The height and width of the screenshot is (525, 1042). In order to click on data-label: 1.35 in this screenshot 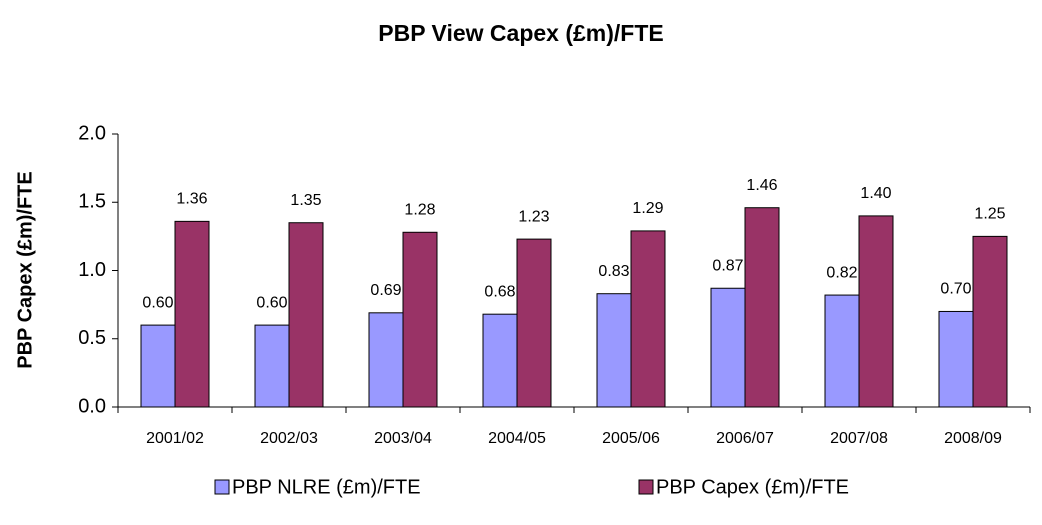, I will do `click(305, 200)`.